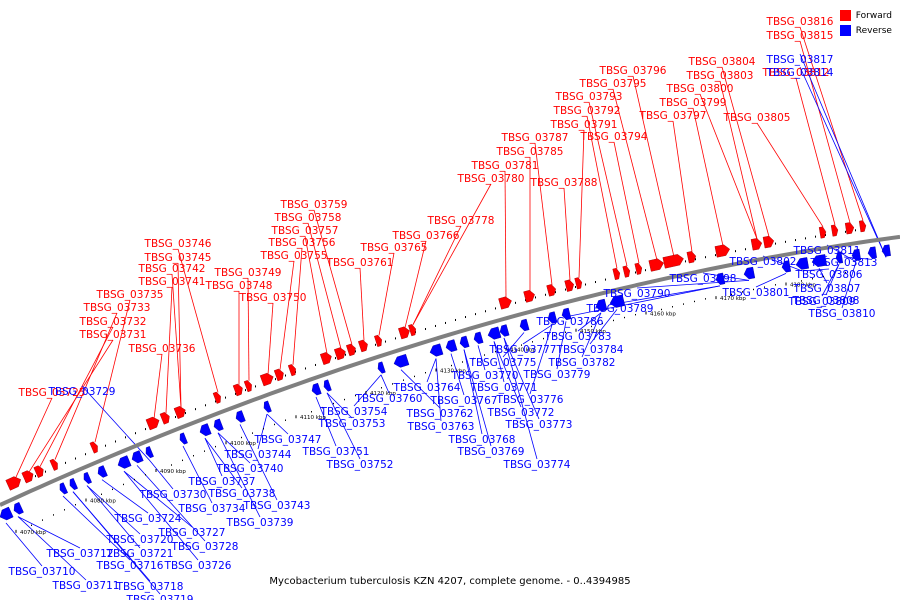 This screenshot has width=900, height=600. What do you see at coordinates (593, 332) in the screenshot?
I see `axis-tick-label: 4150 kbp` at bounding box center [593, 332].